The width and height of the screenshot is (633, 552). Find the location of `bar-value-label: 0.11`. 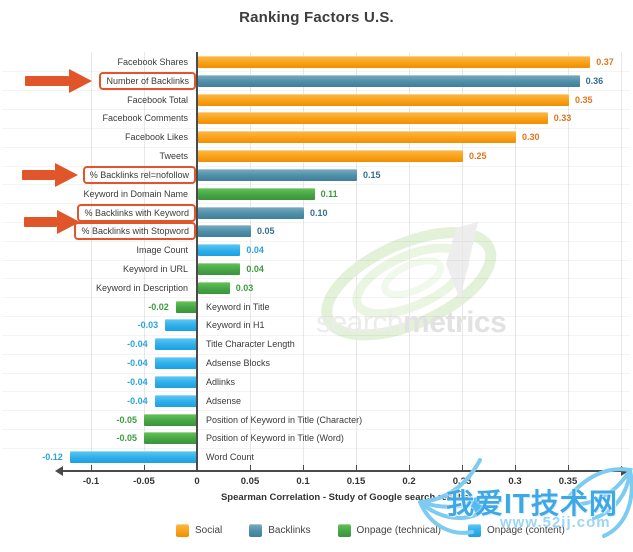

bar-value-label: 0.11 is located at coordinates (329, 193).